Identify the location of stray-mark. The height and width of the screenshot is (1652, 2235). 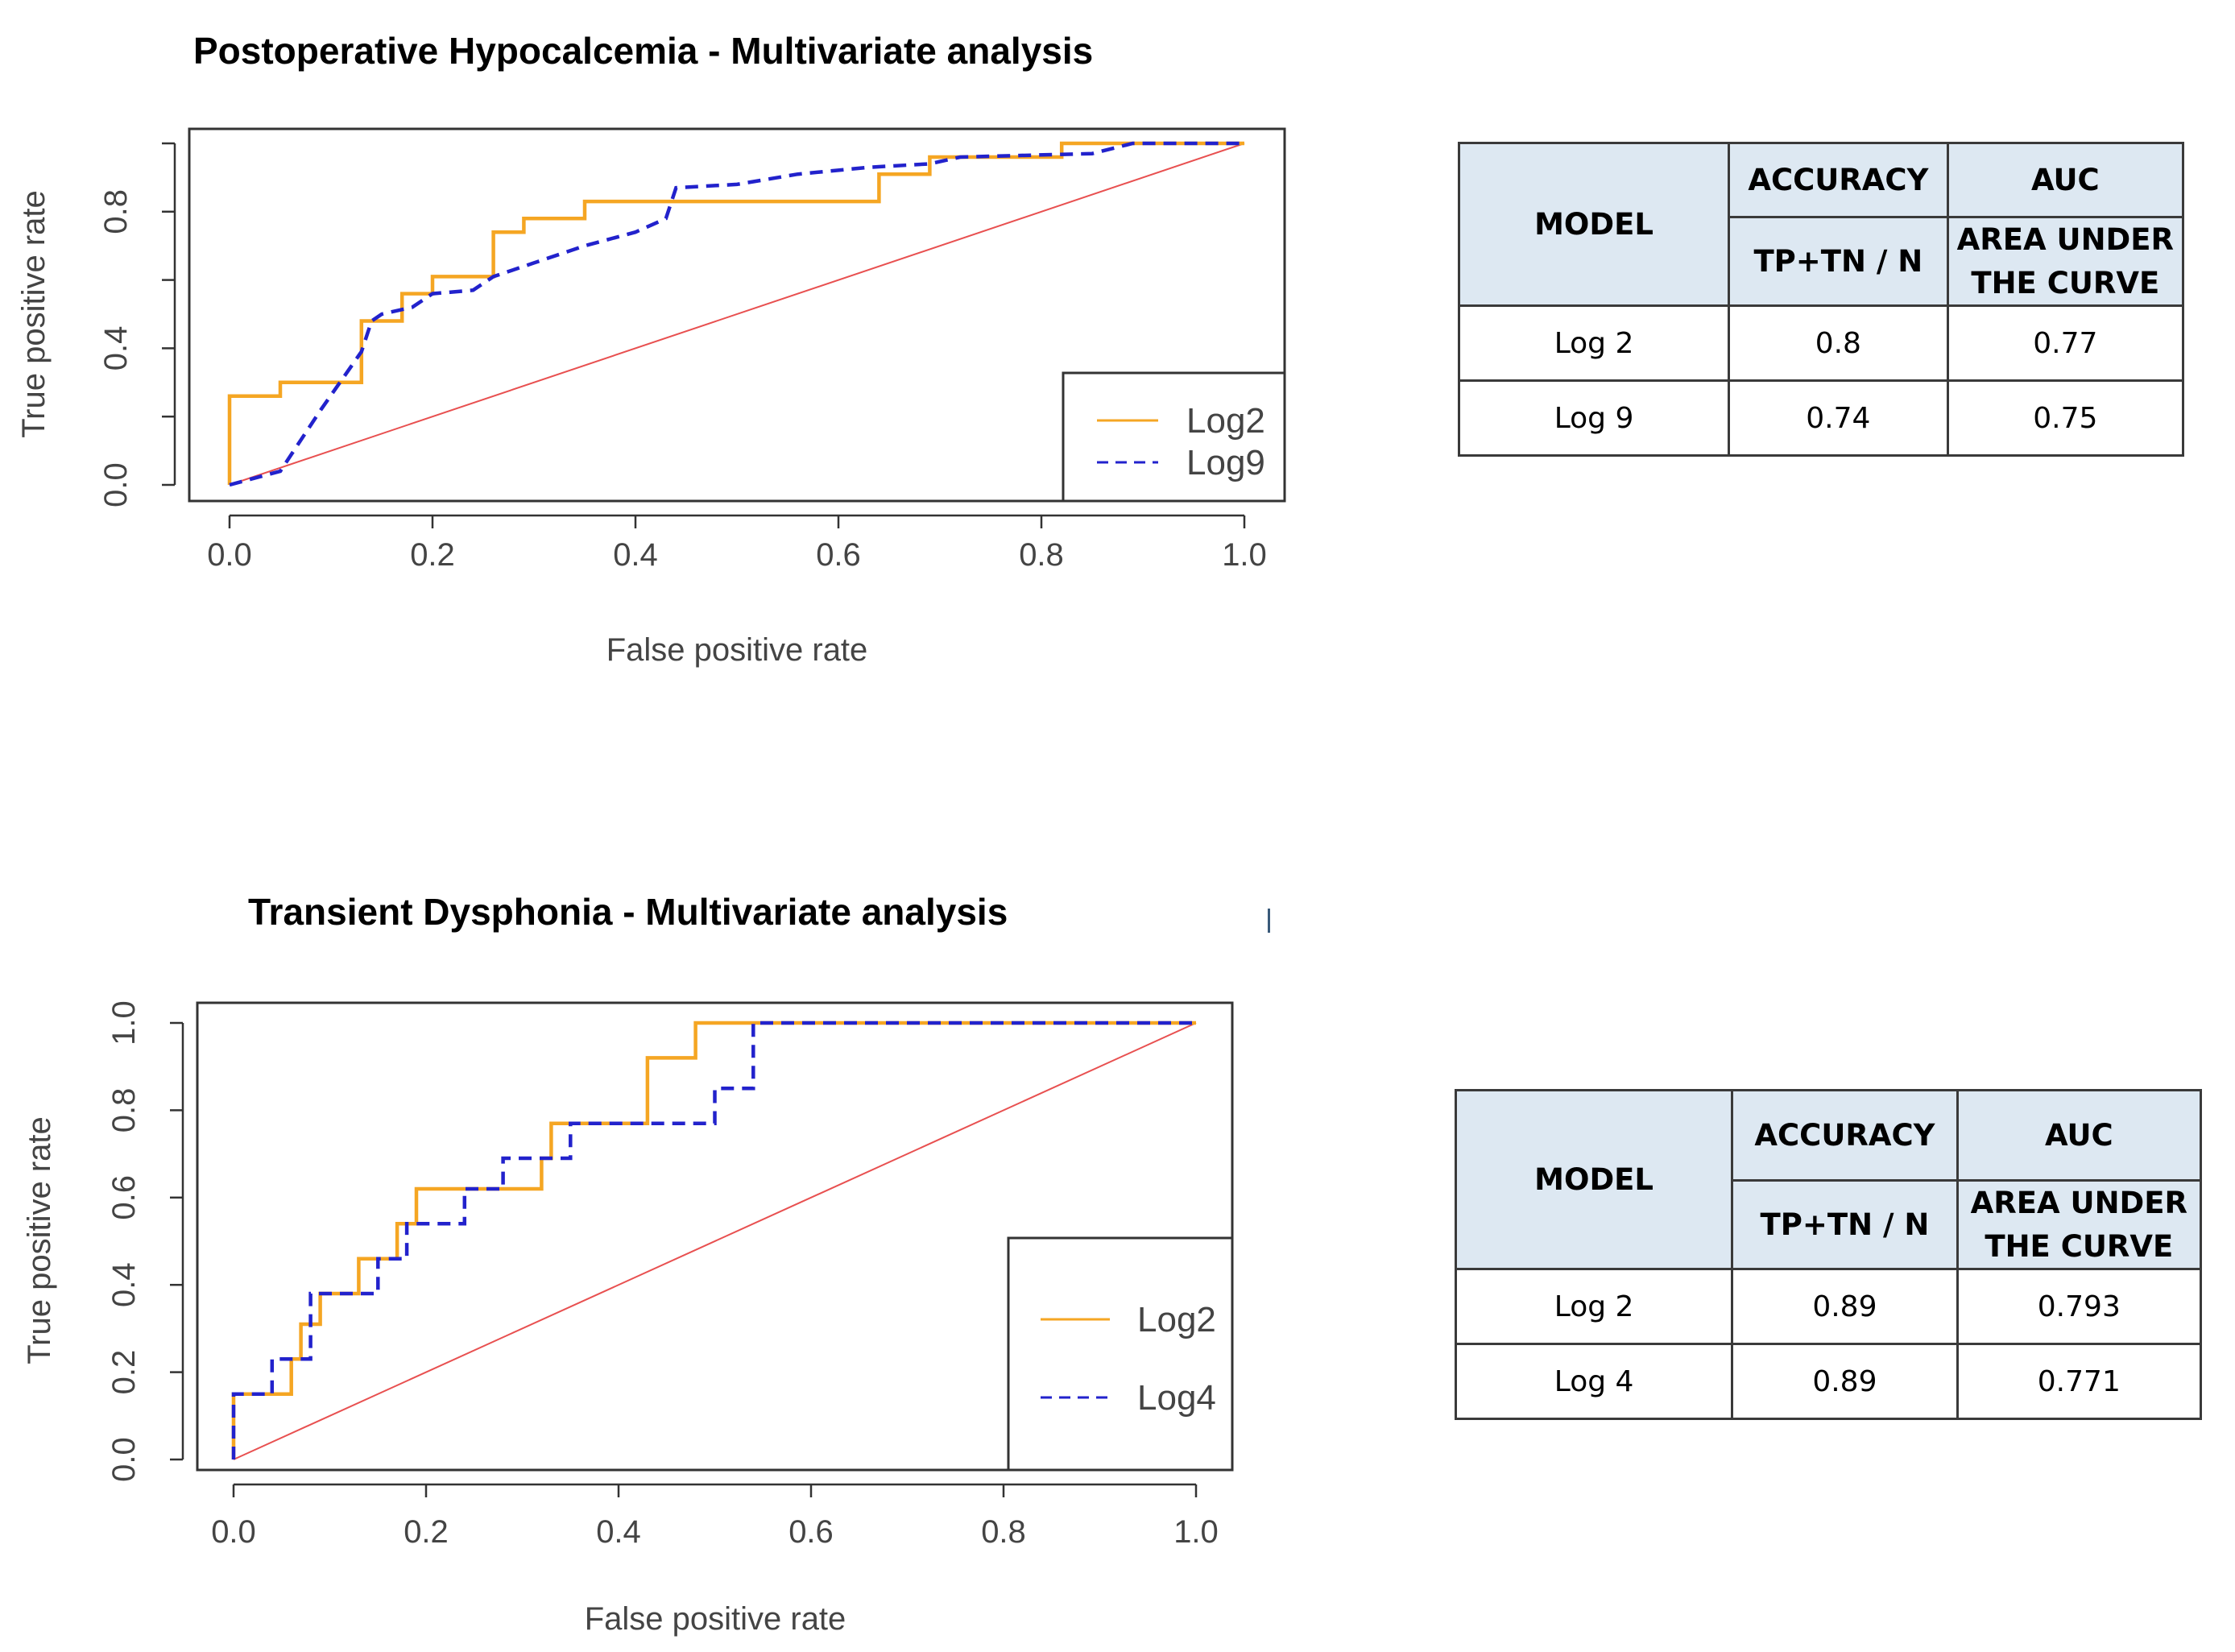
(1269, 921).